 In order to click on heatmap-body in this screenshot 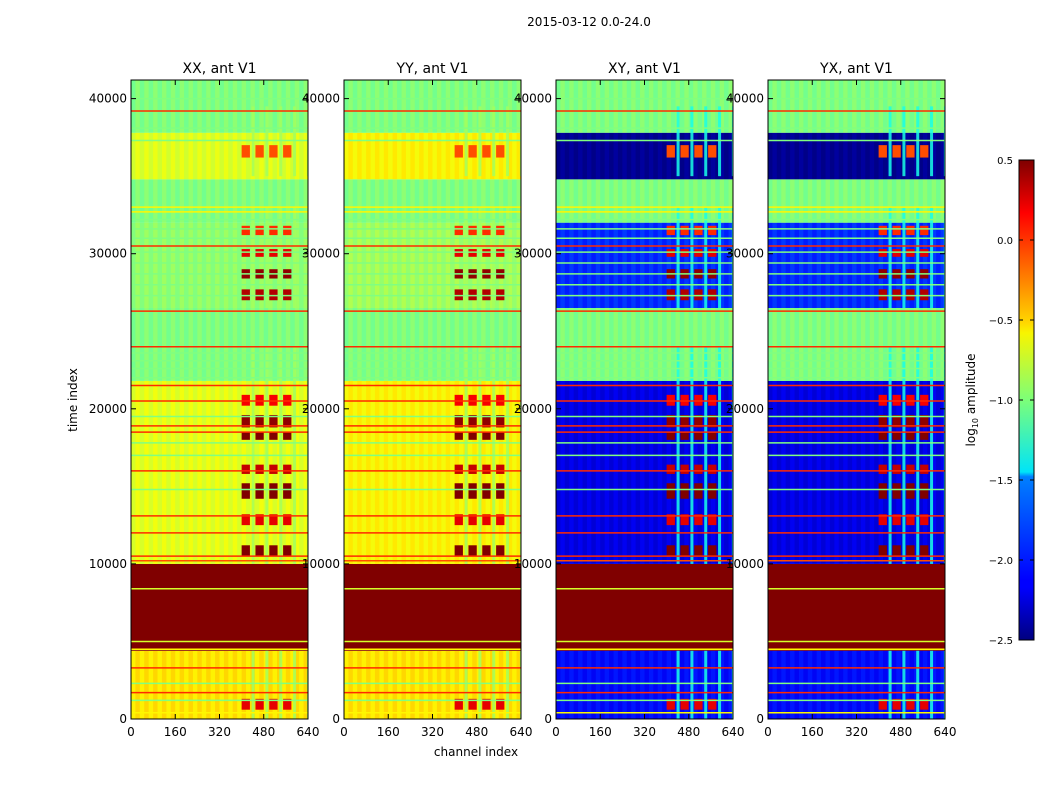, I will do `click(856, 399)`.